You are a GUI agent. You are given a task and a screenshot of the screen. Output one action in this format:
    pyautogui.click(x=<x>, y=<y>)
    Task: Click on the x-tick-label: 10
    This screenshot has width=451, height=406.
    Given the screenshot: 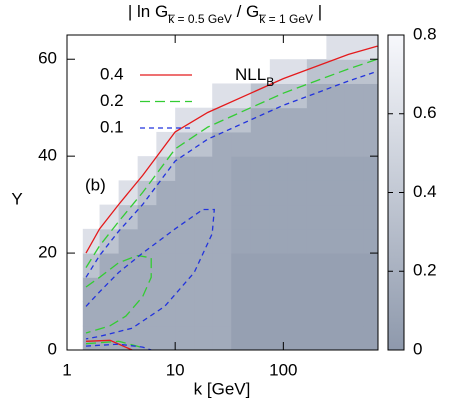 What is the action you would take?
    pyautogui.click(x=175, y=369)
    